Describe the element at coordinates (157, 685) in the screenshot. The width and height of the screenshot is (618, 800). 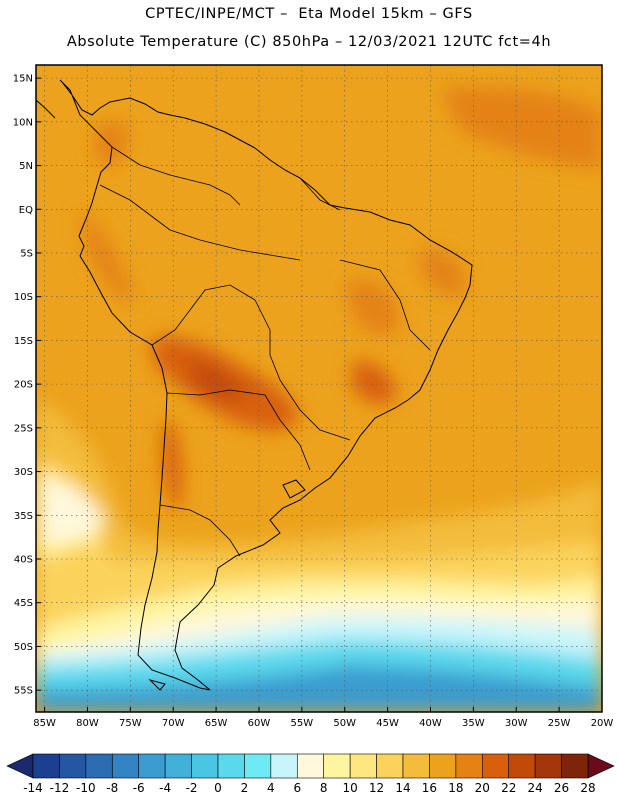
I see `tierra-del-fuego` at that location.